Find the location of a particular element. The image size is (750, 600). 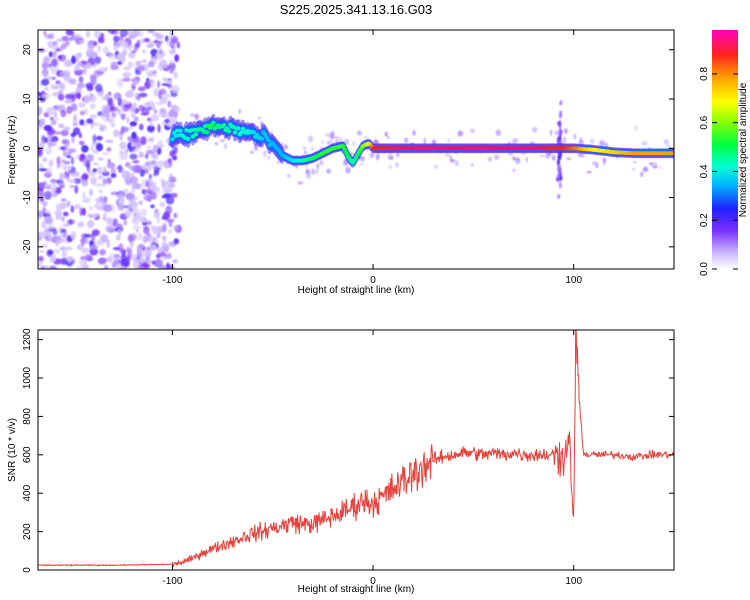

snr-x-tick-label: 0 is located at coordinates (373, 581).